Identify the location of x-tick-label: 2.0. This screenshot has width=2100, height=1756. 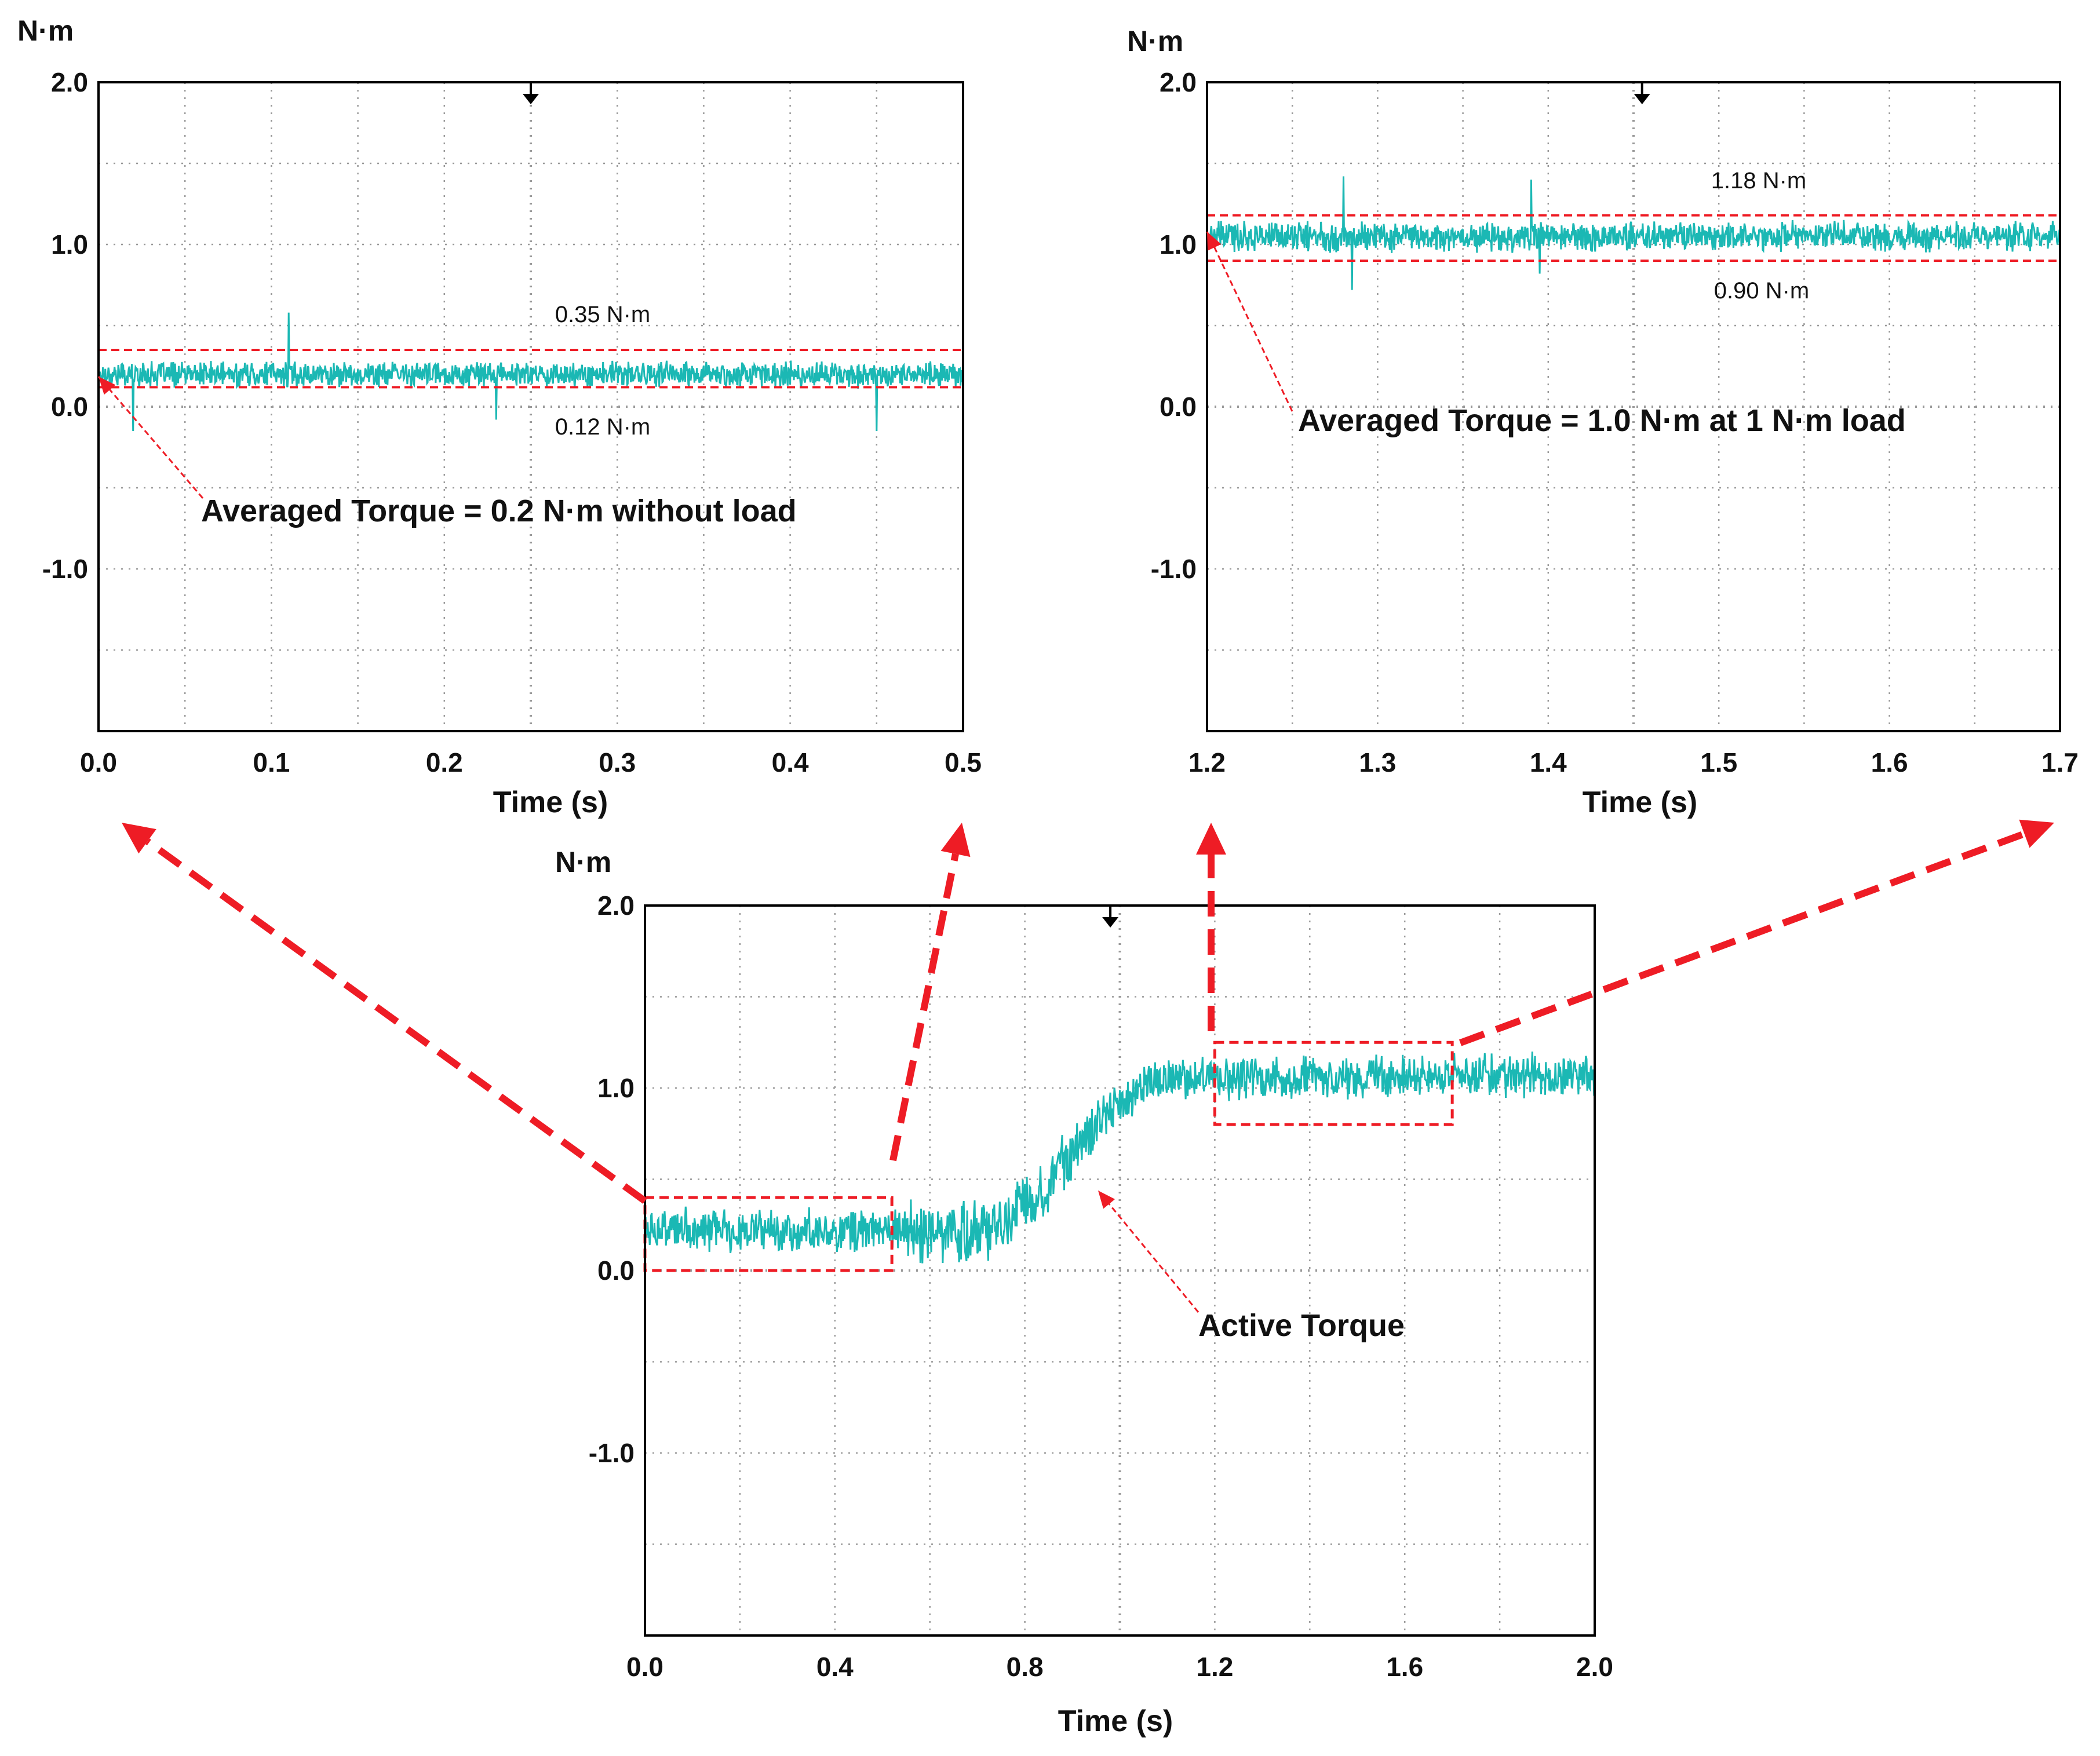
(1594, 1667).